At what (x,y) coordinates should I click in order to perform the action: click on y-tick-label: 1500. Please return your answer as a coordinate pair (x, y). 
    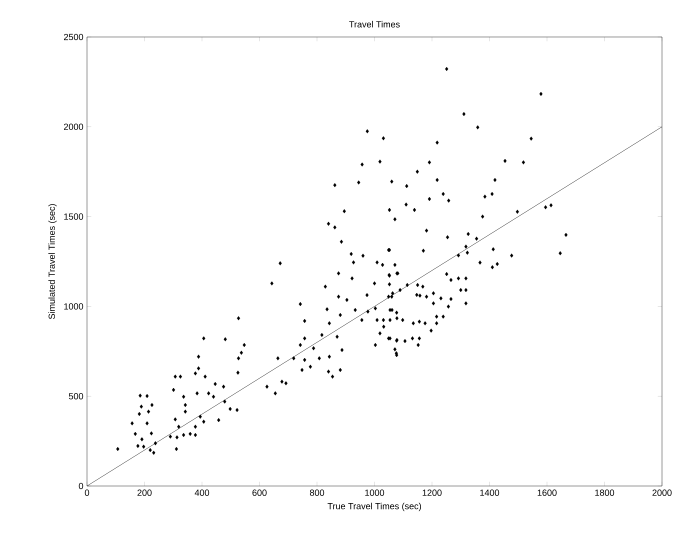
    Looking at the image, I should click on (74, 216).